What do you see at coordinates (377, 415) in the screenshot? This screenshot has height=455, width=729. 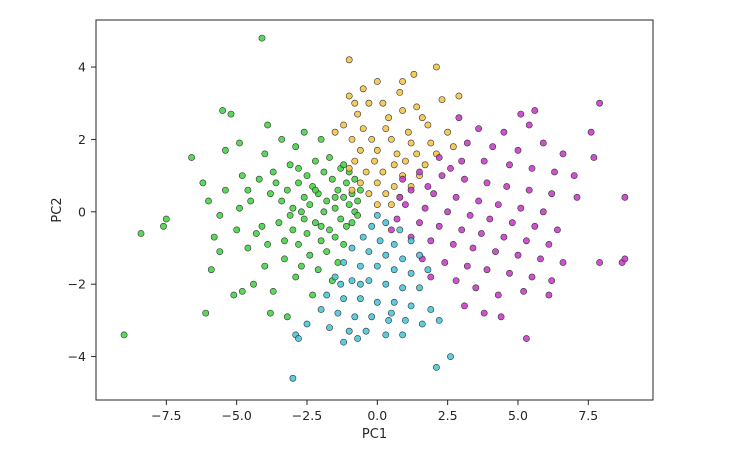 I see `x-tick-label: 0.0` at bounding box center [377, 415].